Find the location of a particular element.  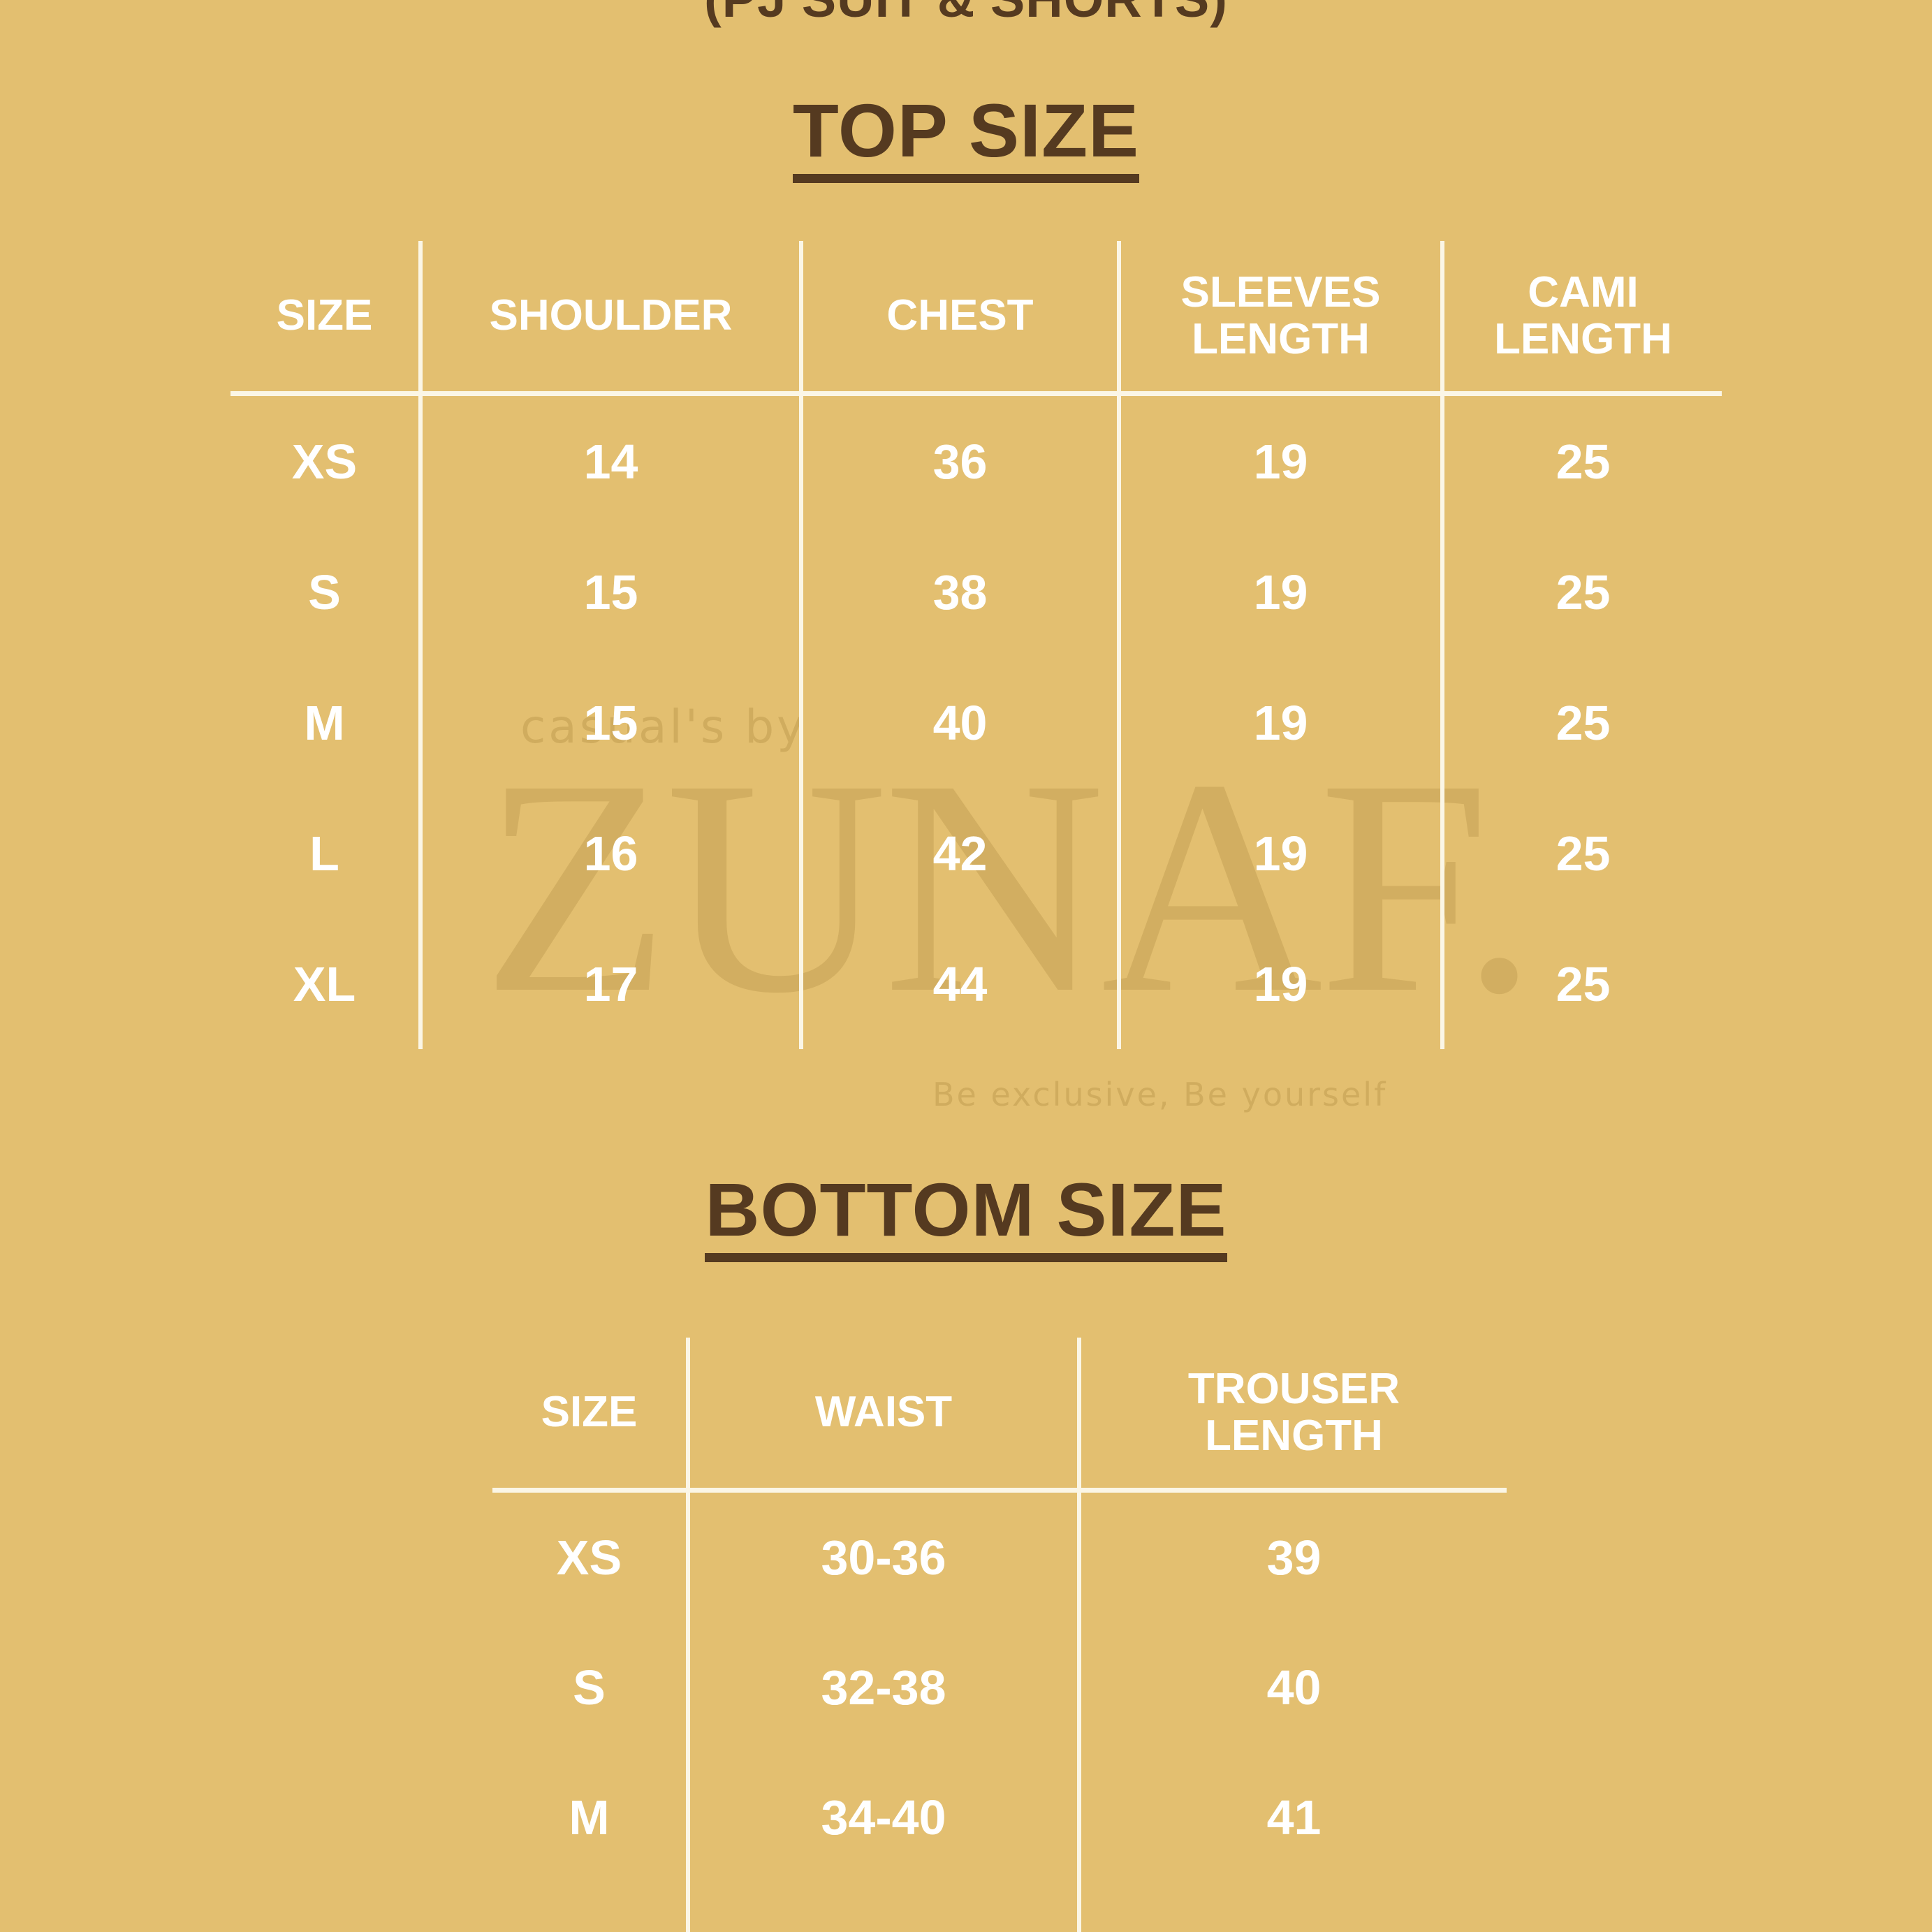

table-header-row: SIZE SHOULDER CHEST SLEEVES LENGTH CAMI is located at coordinates (976, 318).